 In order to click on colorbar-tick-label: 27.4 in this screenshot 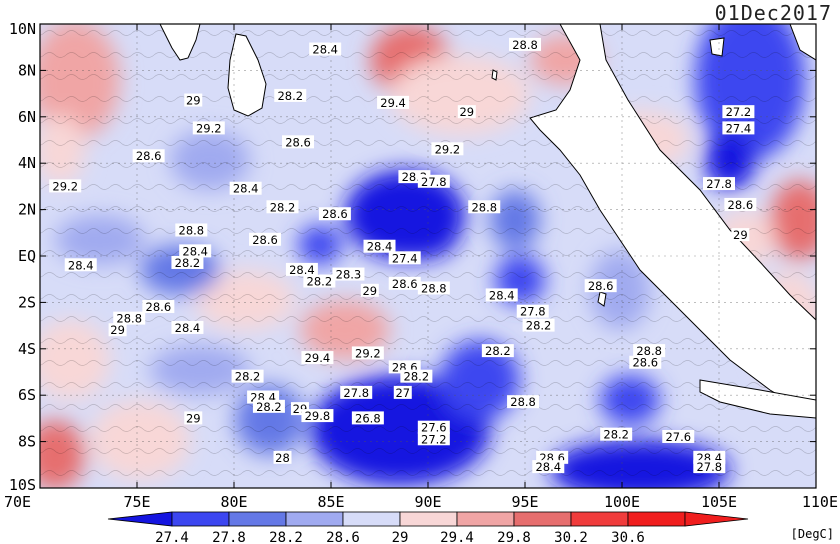, I will do `click(172, 537)`.